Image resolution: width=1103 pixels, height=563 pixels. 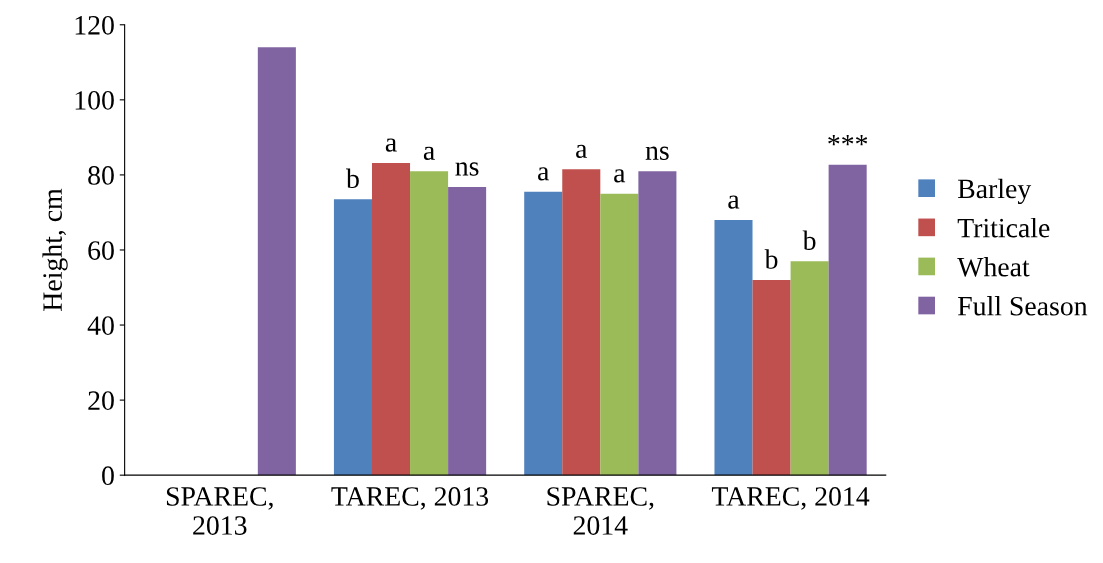 I want to click on y-tick-label: 60, so click(x=101, y=250).